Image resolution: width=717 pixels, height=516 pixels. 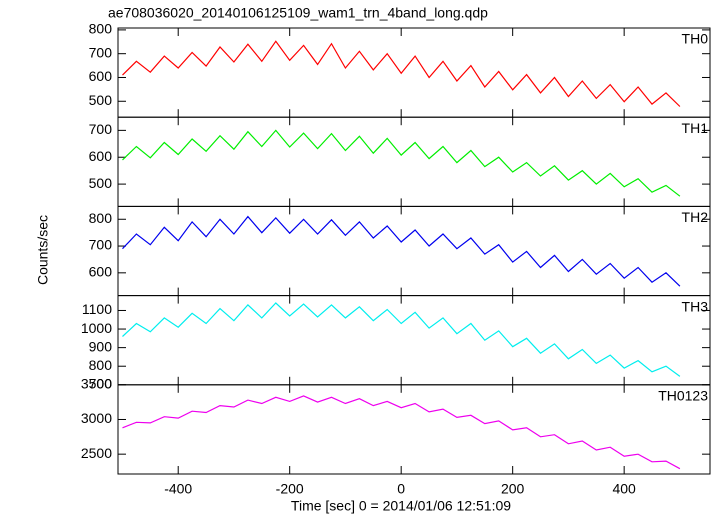 What do you see at coordinates (513, 489) in the screenshot?
I see `x-tick-label: 200` at bounding box center [513, 489].